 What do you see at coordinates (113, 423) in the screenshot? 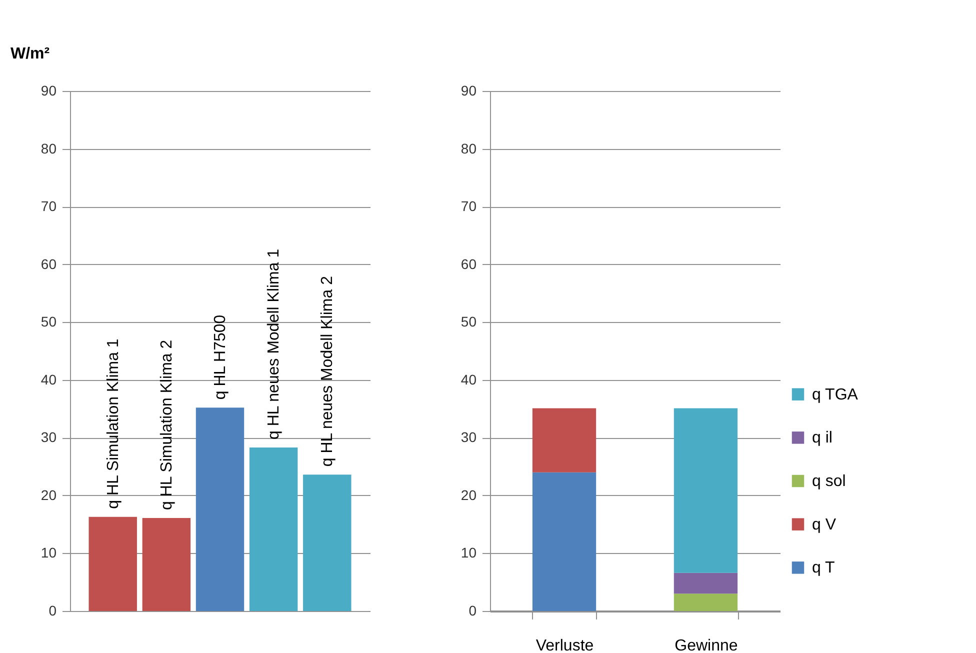
I see `x-tick-label: q HL Simulation Klima 1` at bounding box center [113, 423].